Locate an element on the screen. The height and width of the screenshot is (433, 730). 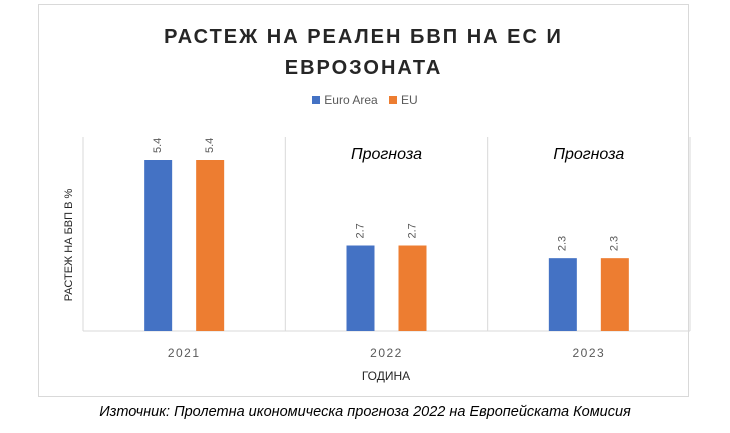
bar-eu-2021 is located at coordinates (210, 245).